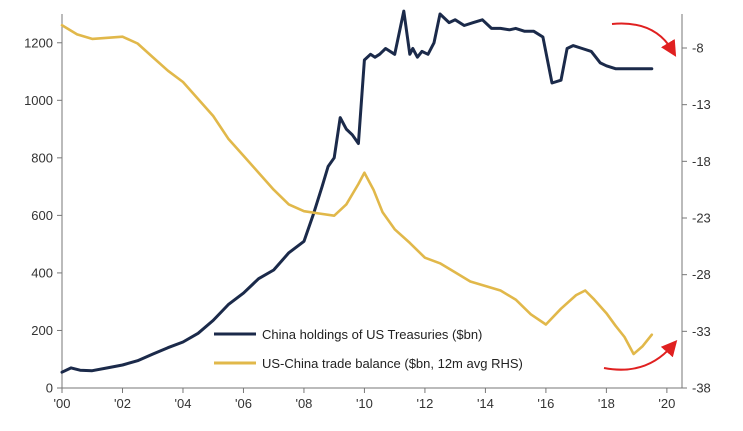 The height and width of the screenshot is (431, 743). Describe the element at coordinates (62, 403) in the screenshot. I see `x-tick-label: '00` at that location.